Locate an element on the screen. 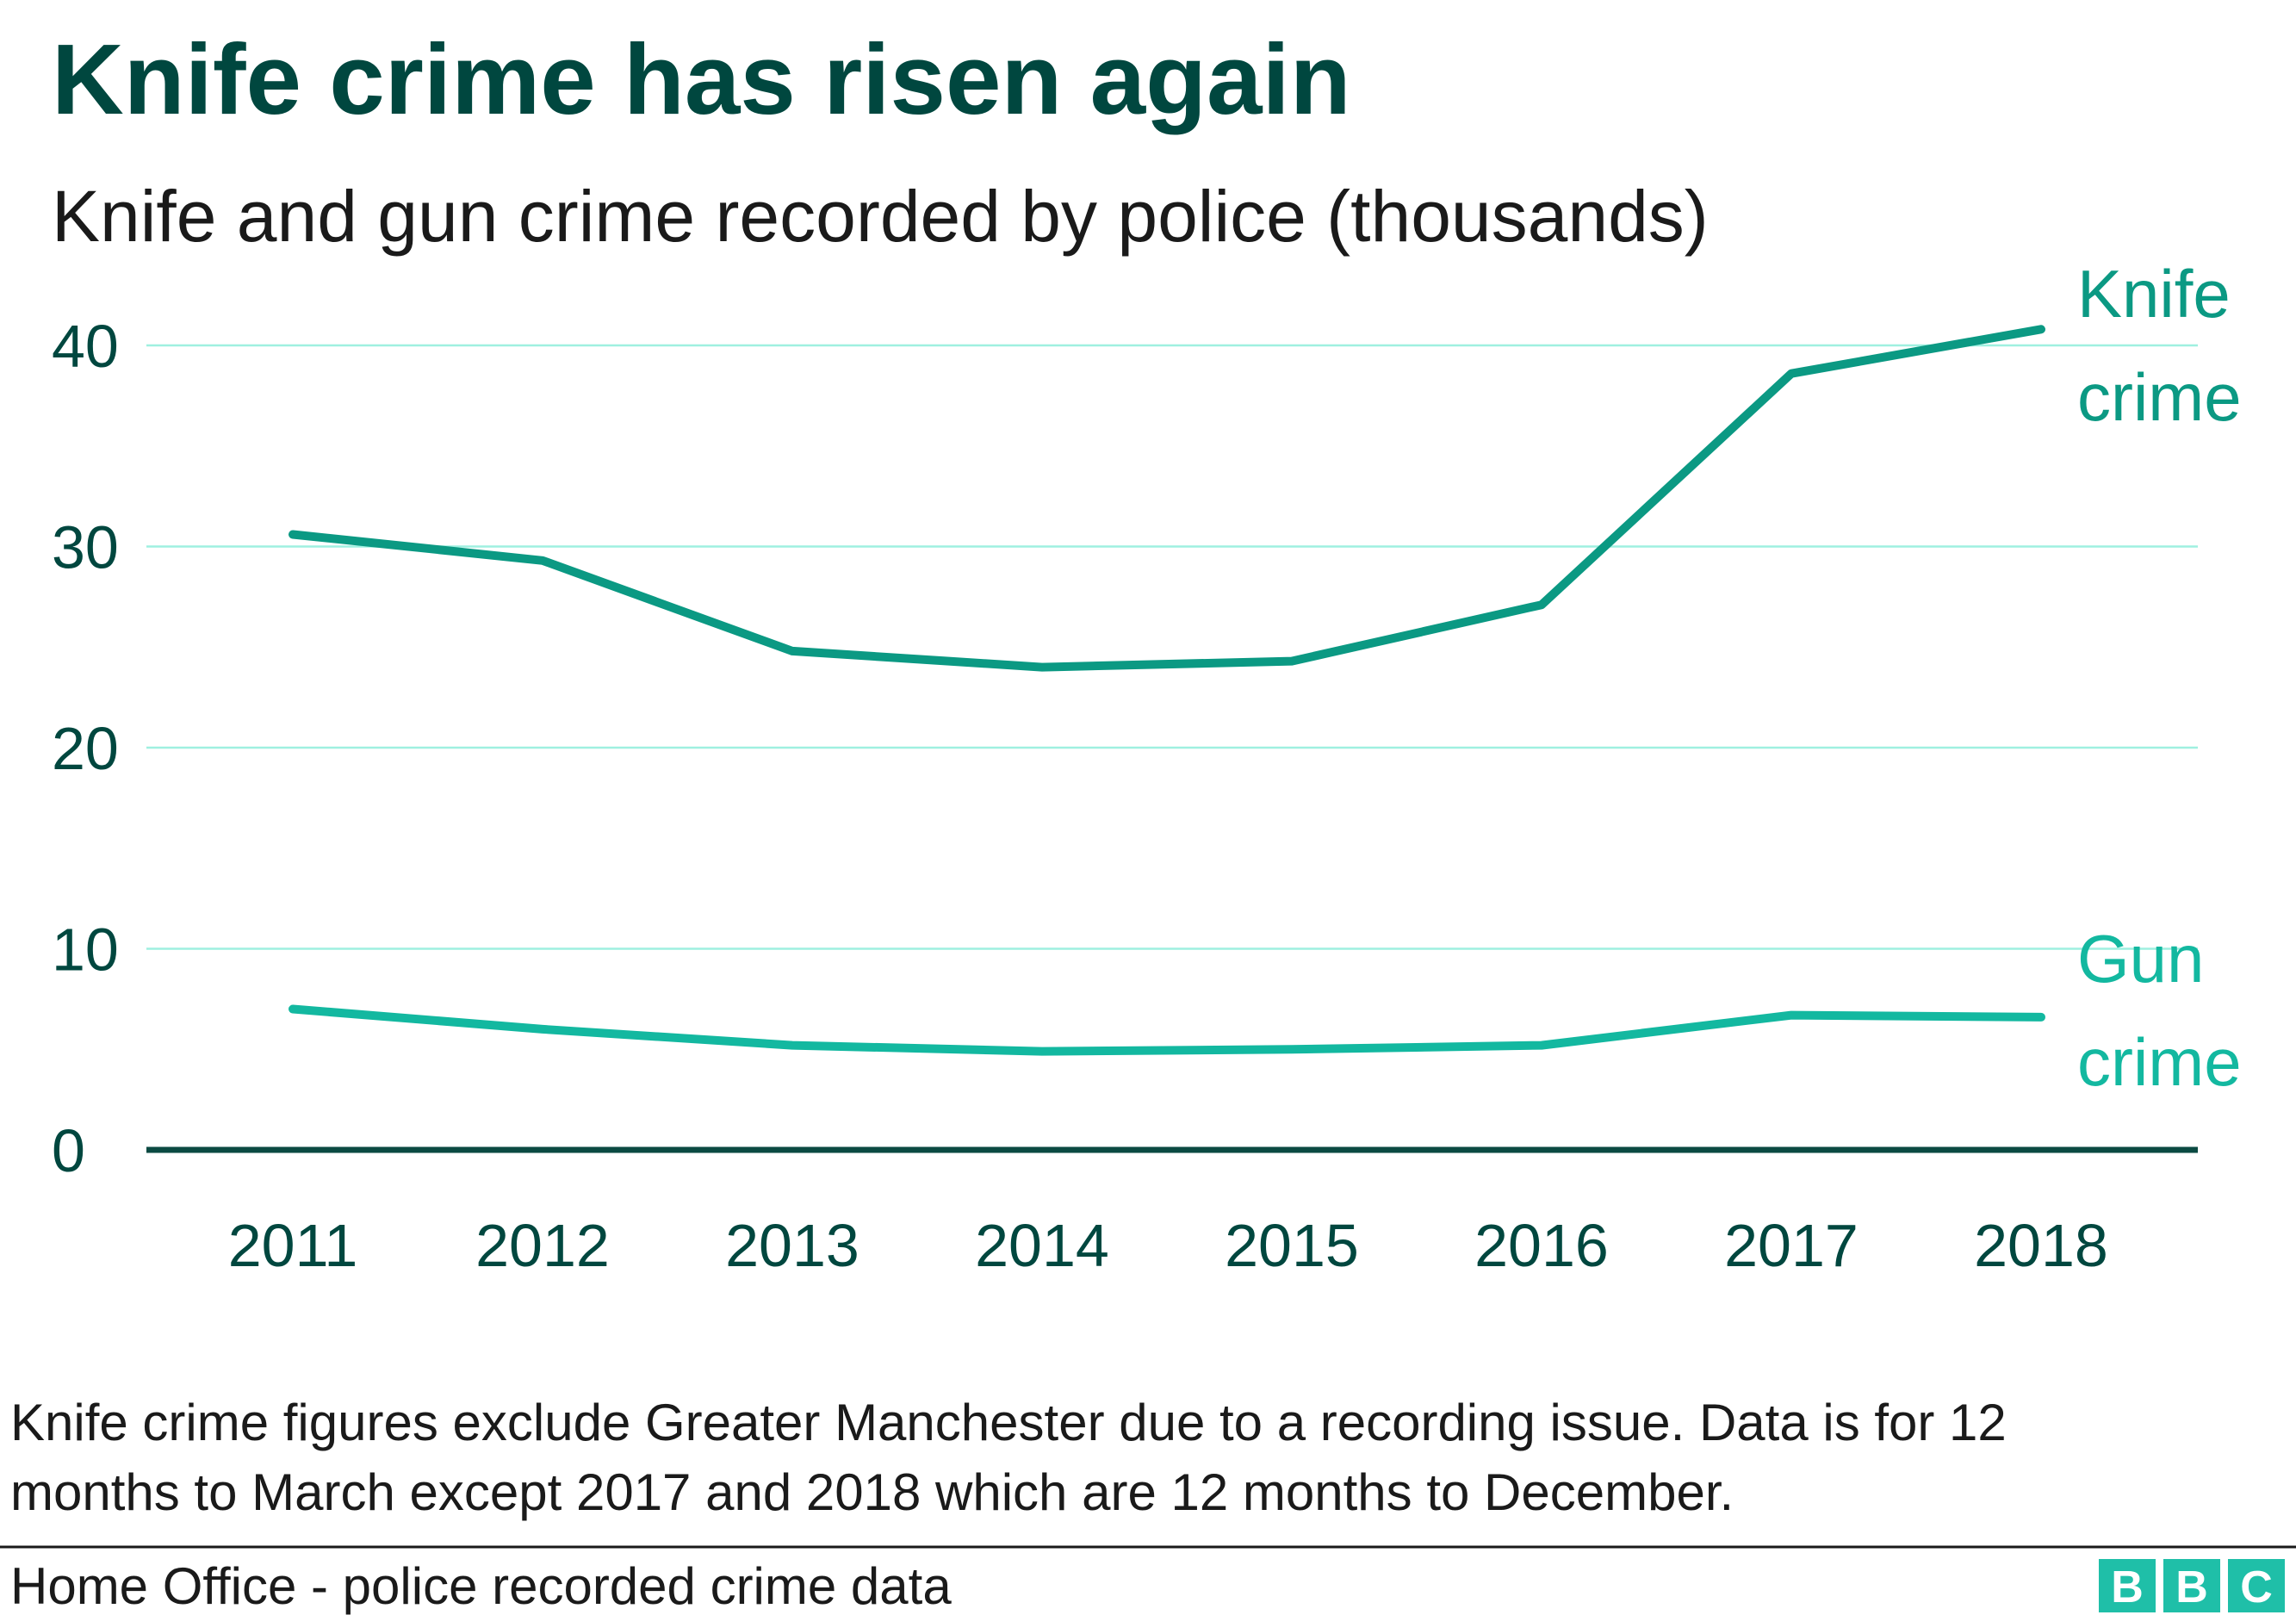 This screenshot has height=1615, width=2296. y-axis-tick-labels: 0 10 20 30 40 is located at coordinates (85, 748).